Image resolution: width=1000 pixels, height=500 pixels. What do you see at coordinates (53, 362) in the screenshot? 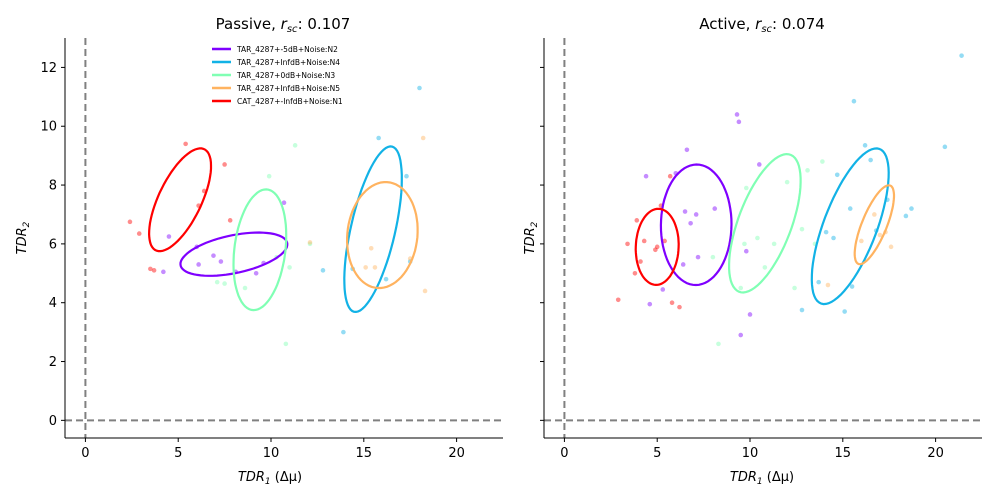
I see `y-tick-label: 2` at bounding box center [53, 362].